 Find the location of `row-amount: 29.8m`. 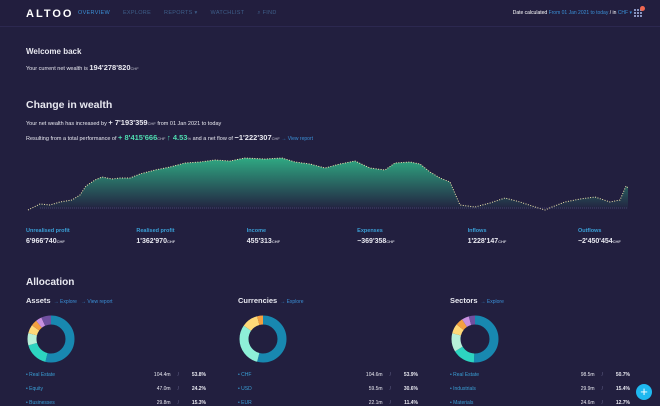

row-amount: 29.8m is located at coordinates (163, 403).